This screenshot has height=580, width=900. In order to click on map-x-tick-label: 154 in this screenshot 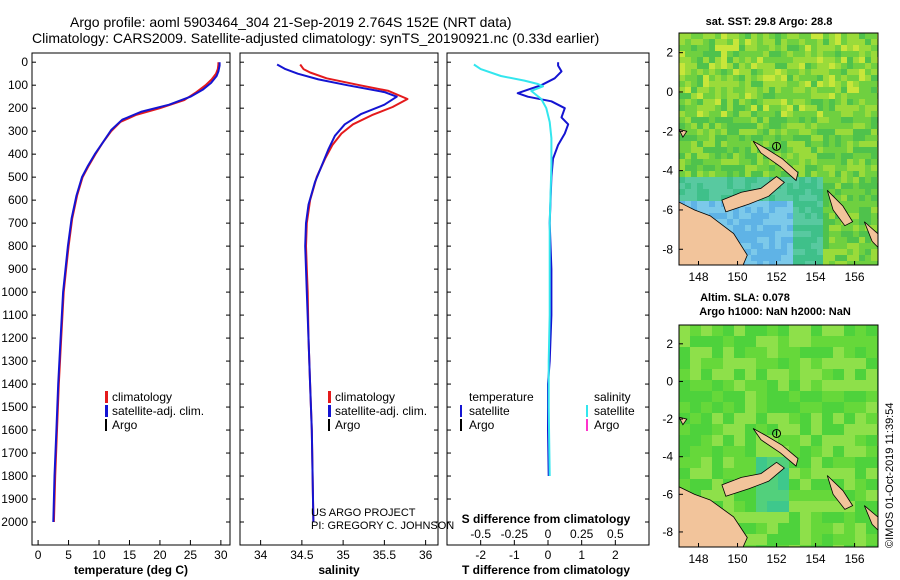, I will do `click(816, 277)`.